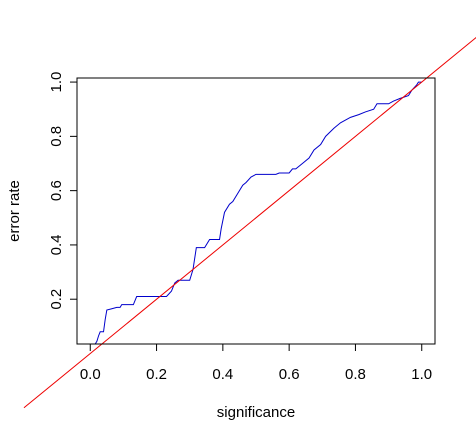  I want to click on y-tick-label: 1.0, so click(56, 82).